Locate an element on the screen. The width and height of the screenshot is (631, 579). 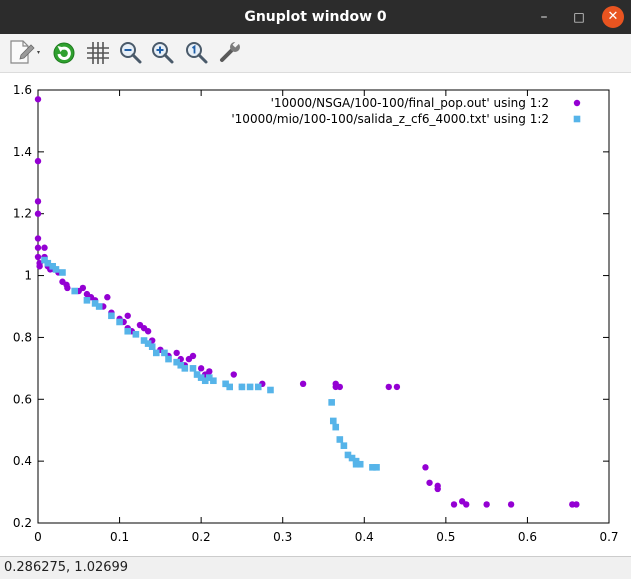
maximize-button: □ is located at coordinates (579, 17).